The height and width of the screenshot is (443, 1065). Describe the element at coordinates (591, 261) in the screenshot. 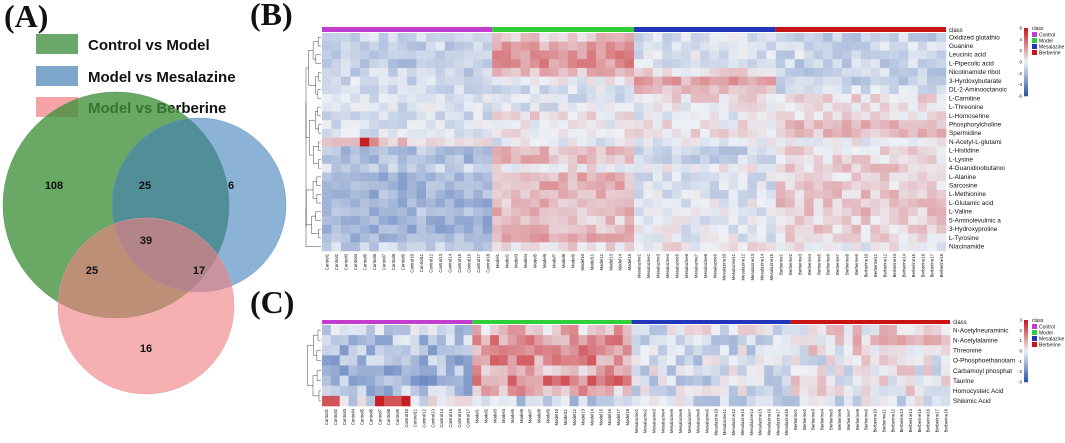

I see `column-label: Model11` at that location.